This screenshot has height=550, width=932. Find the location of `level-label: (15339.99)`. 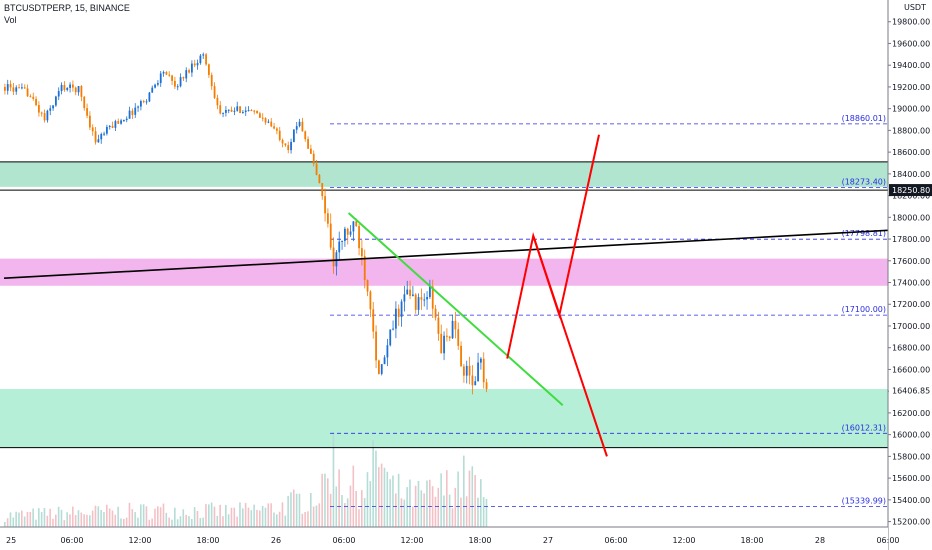

level-label: (15339.99) is located at coordinates (864, 500).